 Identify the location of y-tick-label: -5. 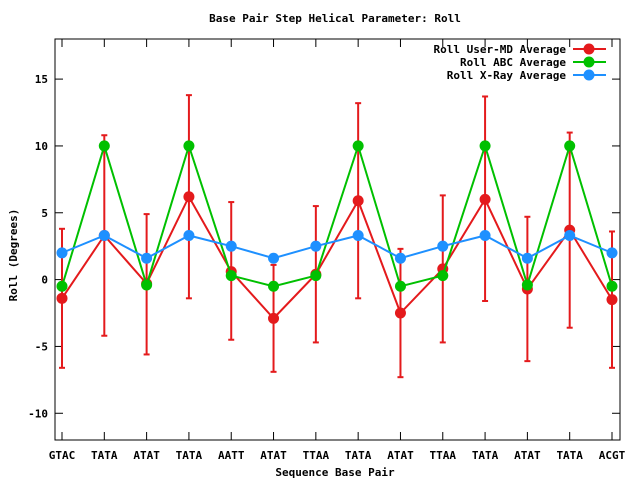
(41, 346).